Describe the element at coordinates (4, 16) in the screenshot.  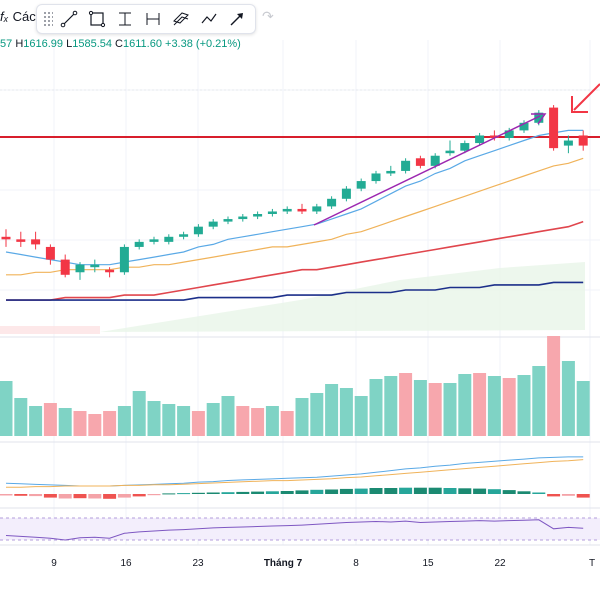
I see `function-icon: fₓ` at that location.